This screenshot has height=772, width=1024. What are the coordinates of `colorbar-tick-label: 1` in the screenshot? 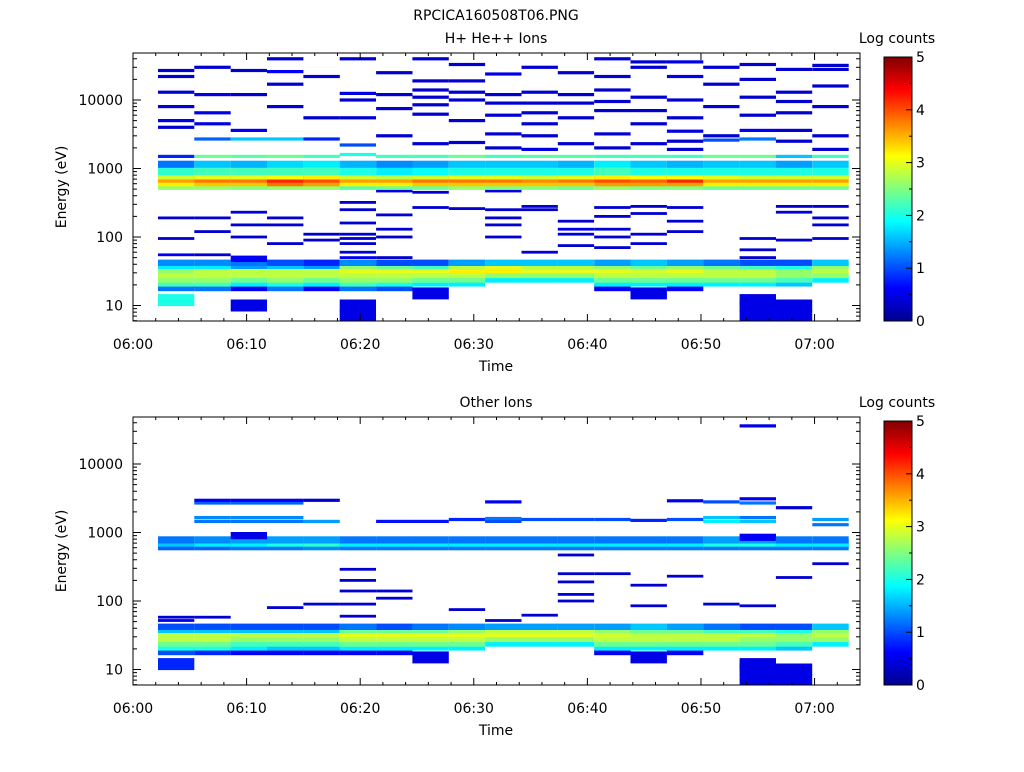 It's located at (920, 269).